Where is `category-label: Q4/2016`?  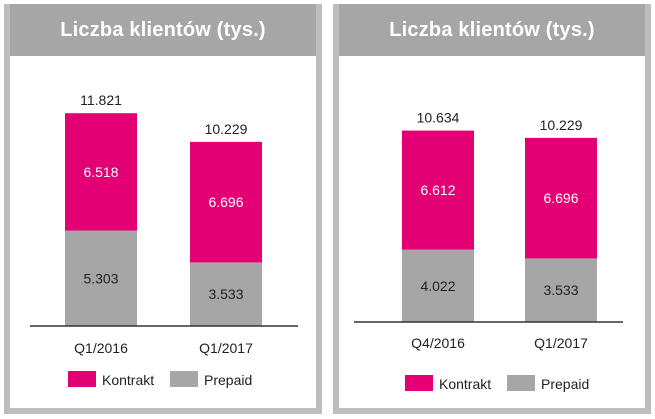 category-label: Q4/2016 is located at coordinates (438, 343).